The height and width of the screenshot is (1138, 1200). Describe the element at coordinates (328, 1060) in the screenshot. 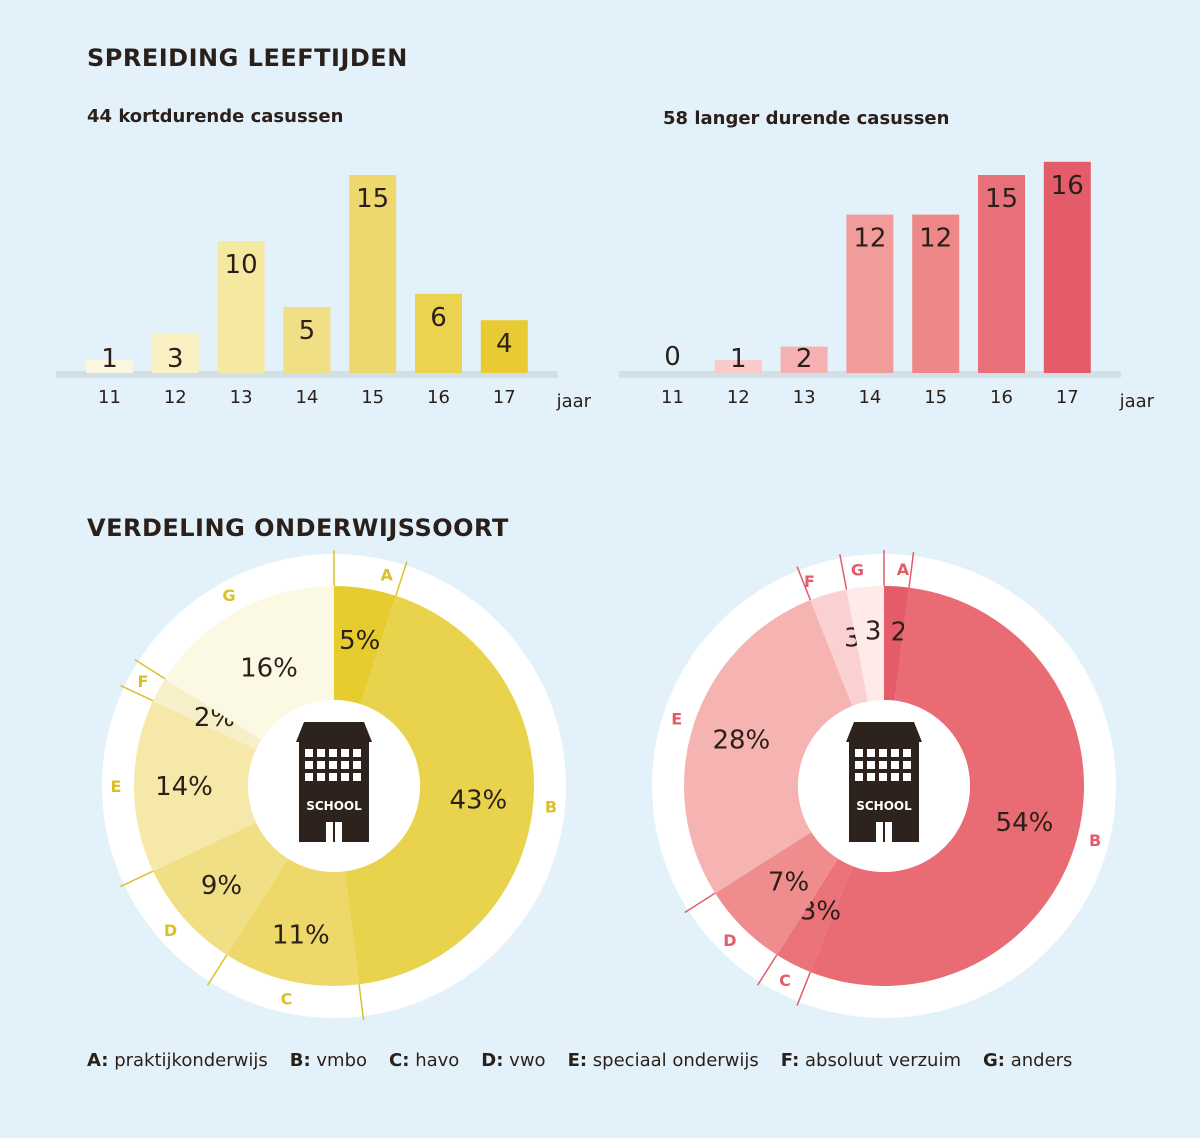

I see `legend-item-b: B: vmbo` at that location.